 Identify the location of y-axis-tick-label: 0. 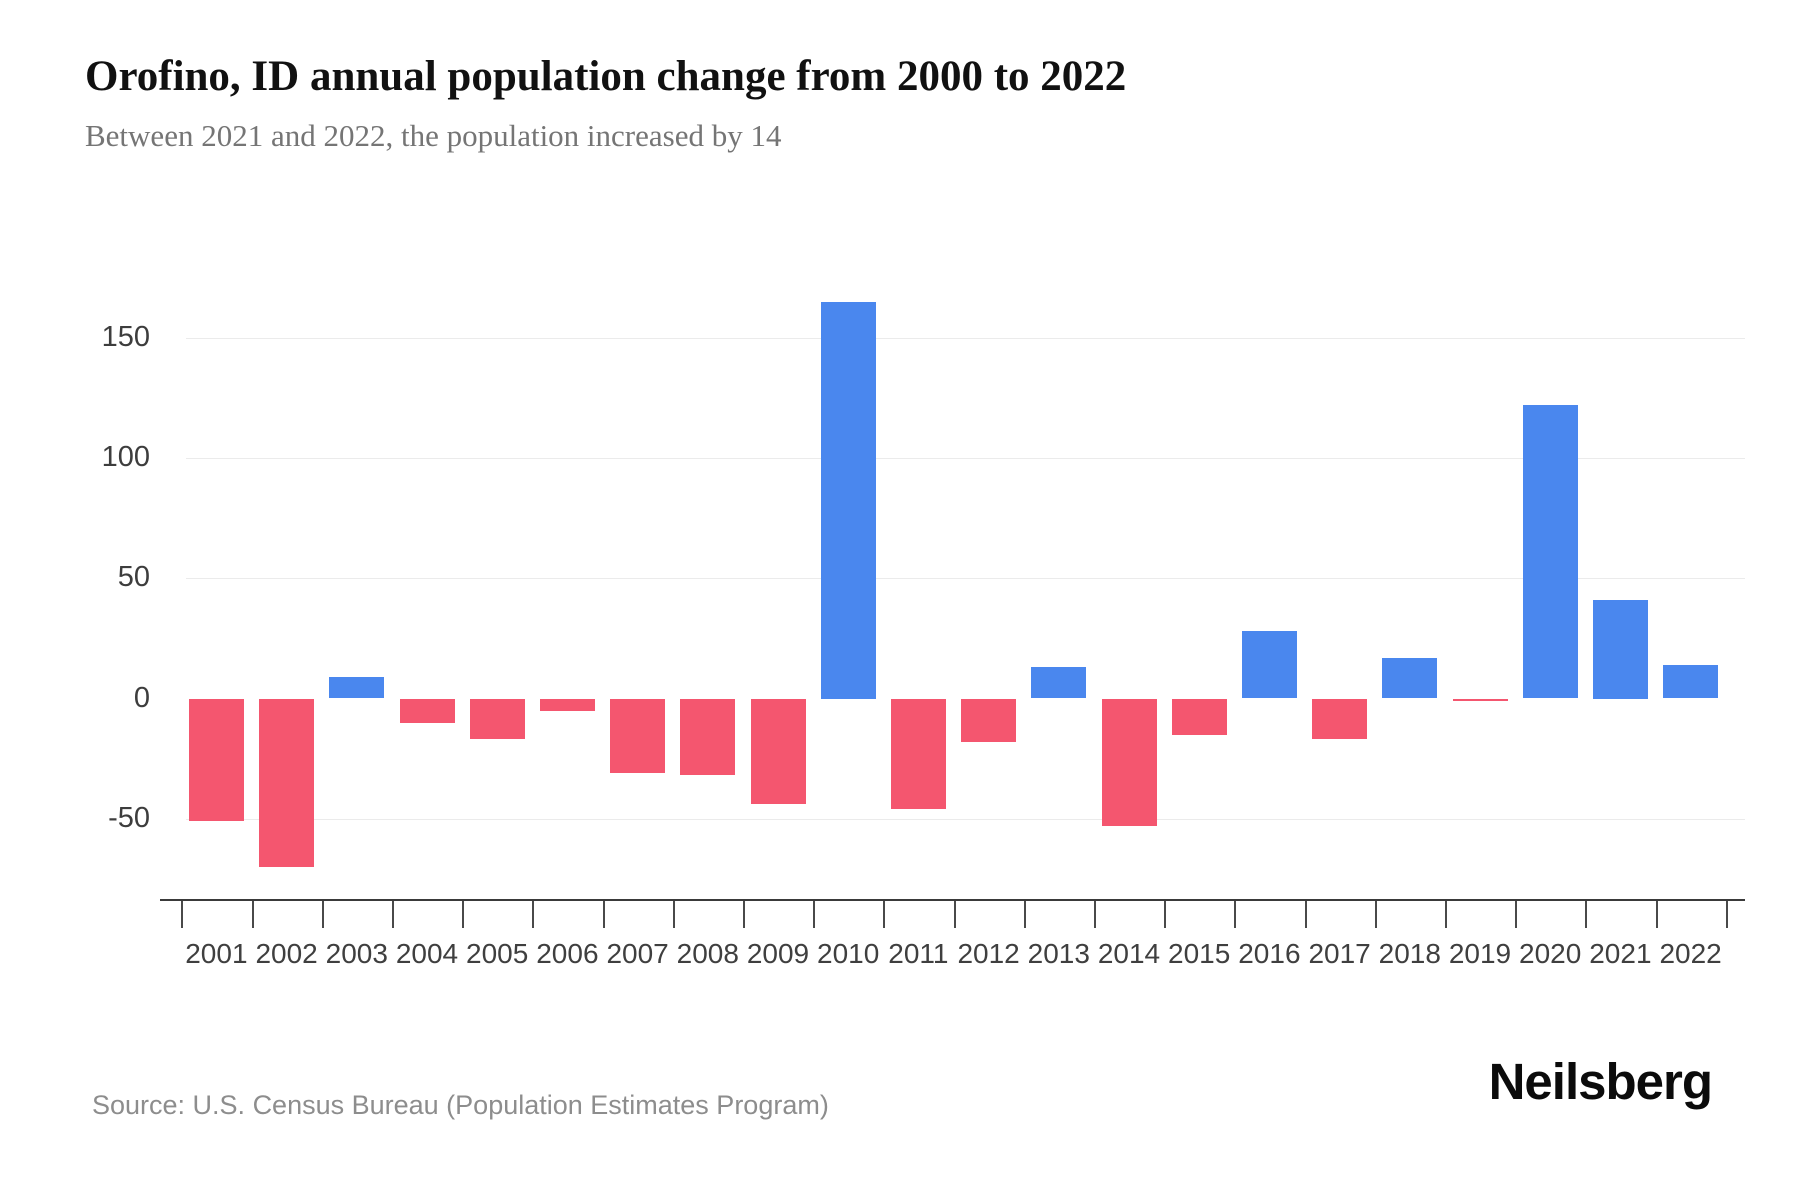
(141, 697).